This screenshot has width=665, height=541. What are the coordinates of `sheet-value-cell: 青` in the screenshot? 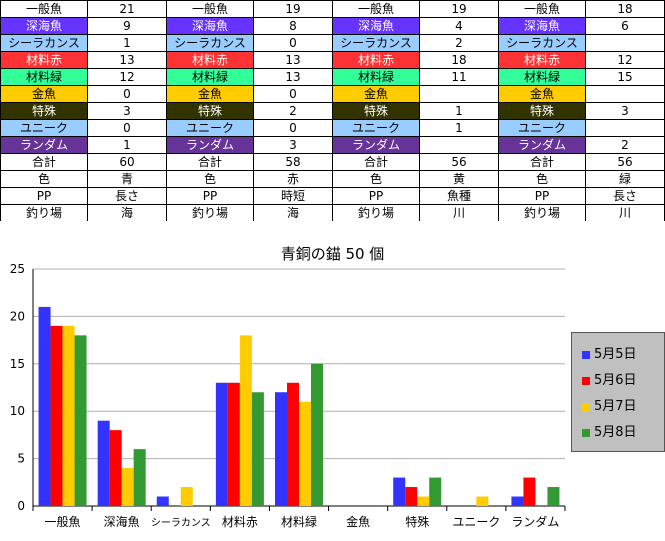 It's located at (127, 179).